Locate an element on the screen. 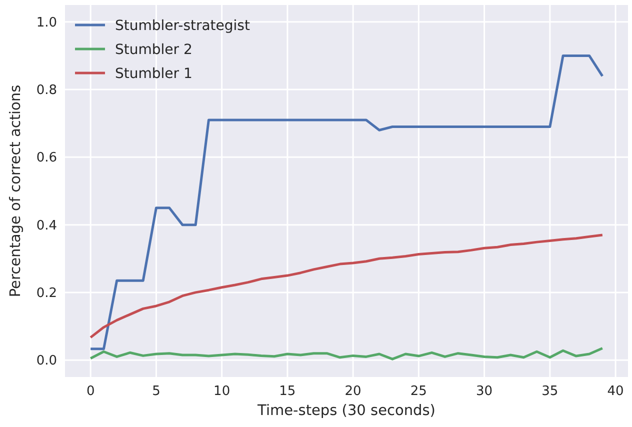 The height and width of the screenshot is (427, 632). y-tick-label: 0.2 is located at coordinates (46, 294).